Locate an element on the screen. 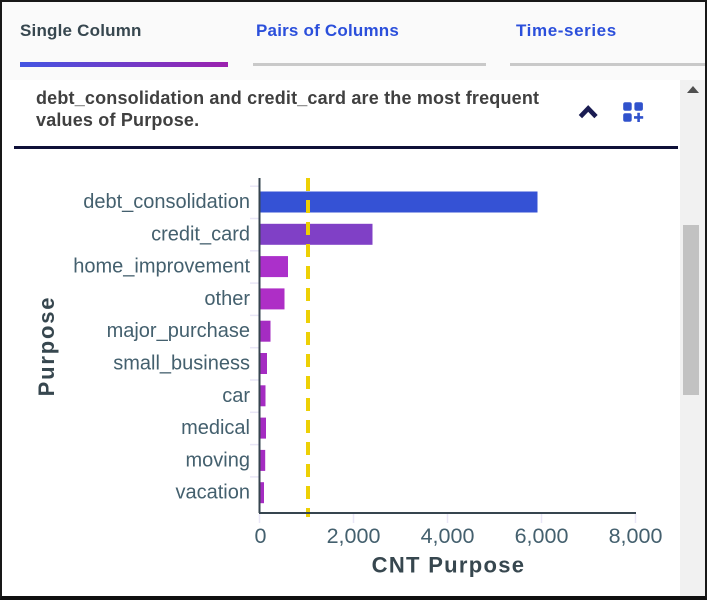  svg-text: car is located at coordinates (236, 396).